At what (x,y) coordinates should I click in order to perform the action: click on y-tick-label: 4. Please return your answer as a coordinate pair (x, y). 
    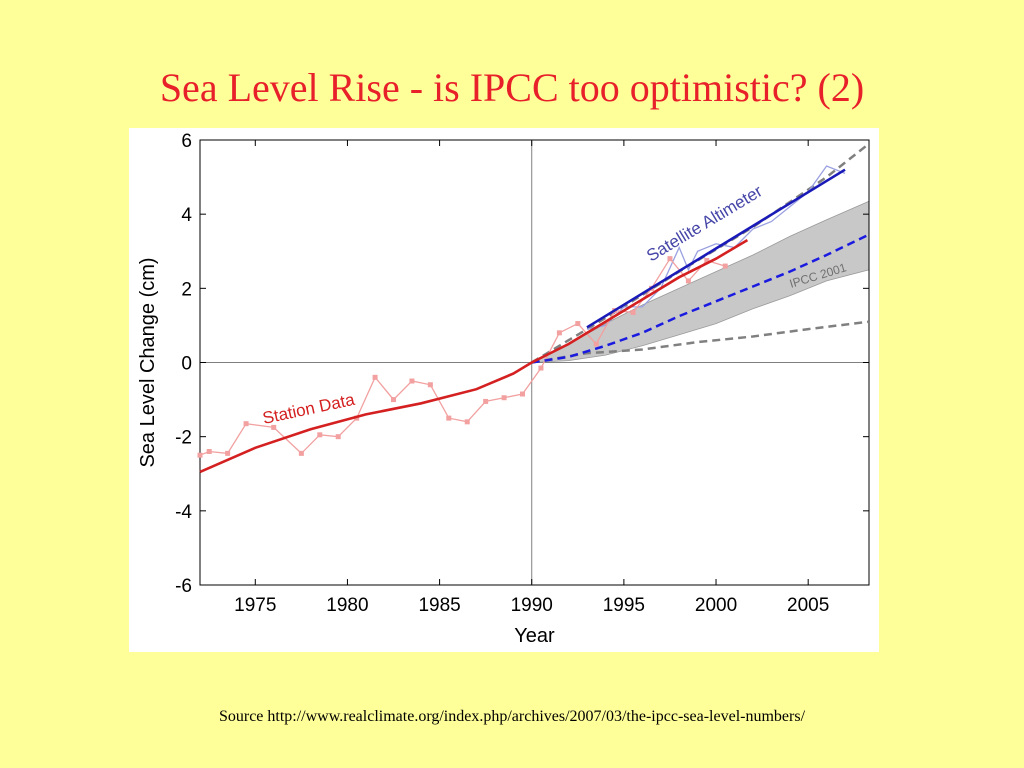
    Looking at the image, I should click on (186, 215).